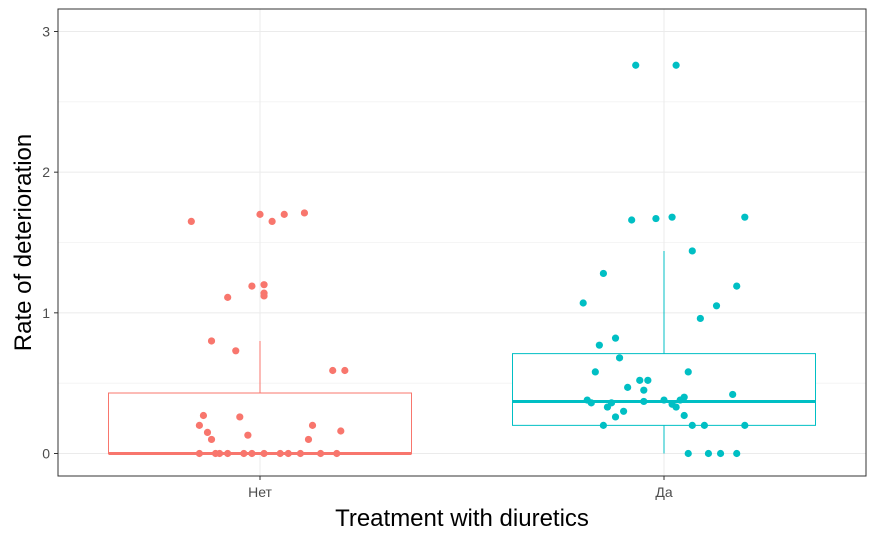 The height and width of the screenshot is (540, 875). Describe the element at coordinates (46, 32) in the screenshot. I see `y-tick-label: 3` at that location.